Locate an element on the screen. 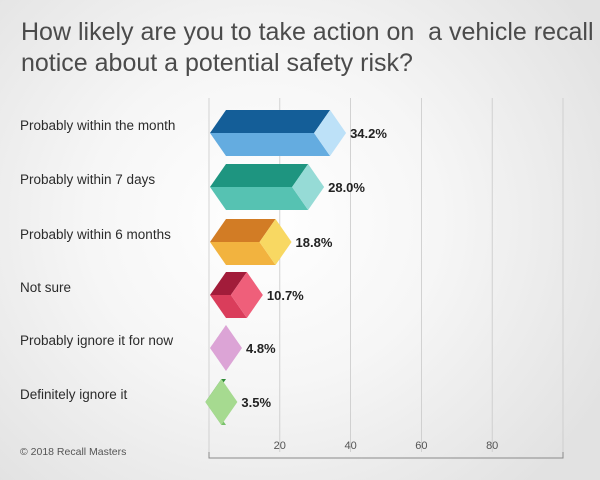 The image size is (600, 480). x-tick-label: 20 is located at coordinates (280, 446).